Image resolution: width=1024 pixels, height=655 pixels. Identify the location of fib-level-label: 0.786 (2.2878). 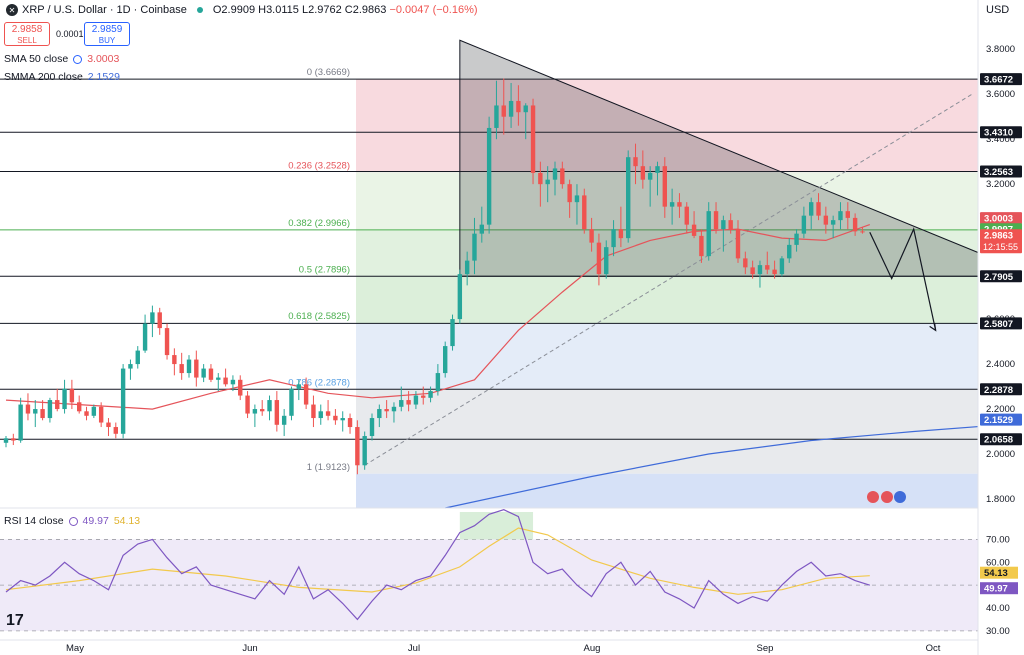
(319, 382).